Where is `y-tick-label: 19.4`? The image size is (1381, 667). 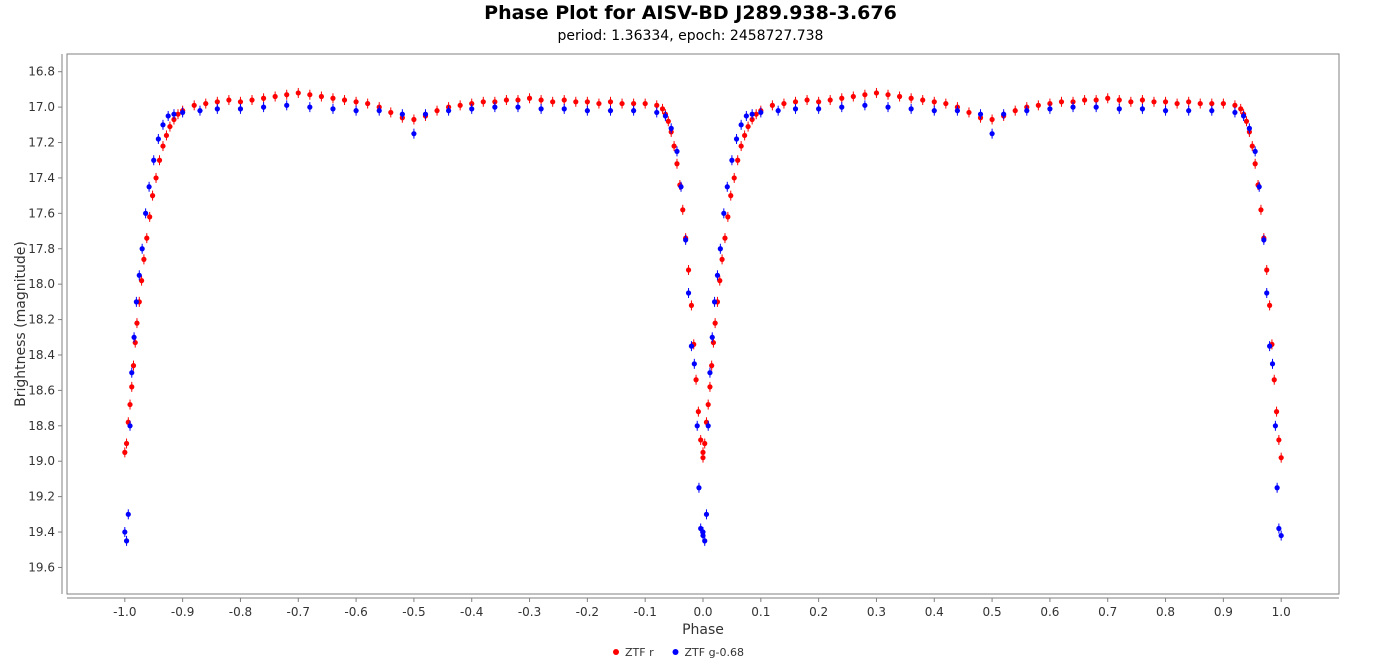
y-tick-label: 19.4 is located at coordinates (41, 532).